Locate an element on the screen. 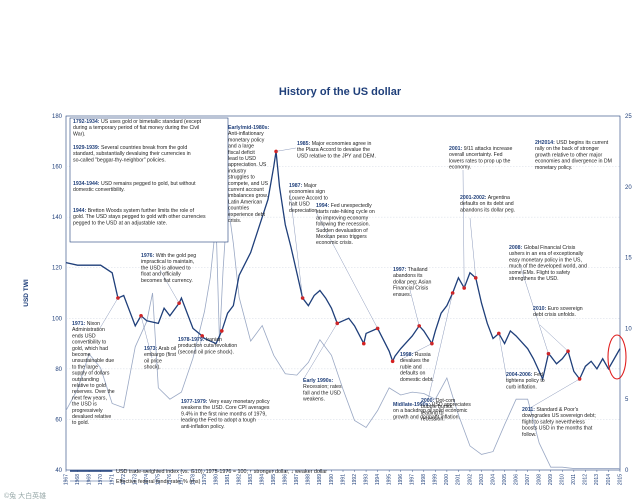 Image resolution: width=640 pixels, height=502 pixels. x-tick-label: 1999 is located at coordinates (436, 479).